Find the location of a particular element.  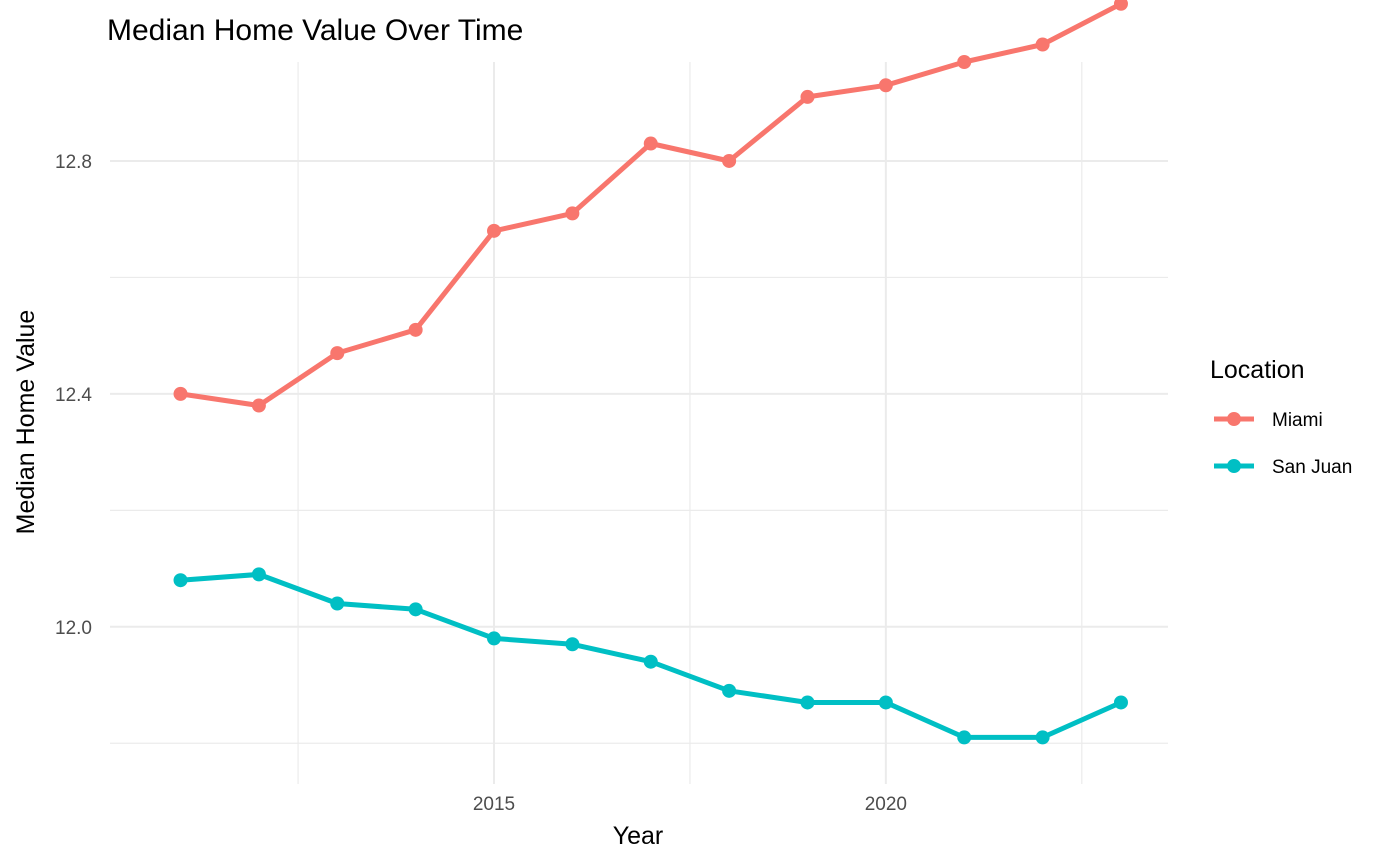

y-axis-ticks: 12.0 12.4 12.8 is located at coordinates (73, 395).